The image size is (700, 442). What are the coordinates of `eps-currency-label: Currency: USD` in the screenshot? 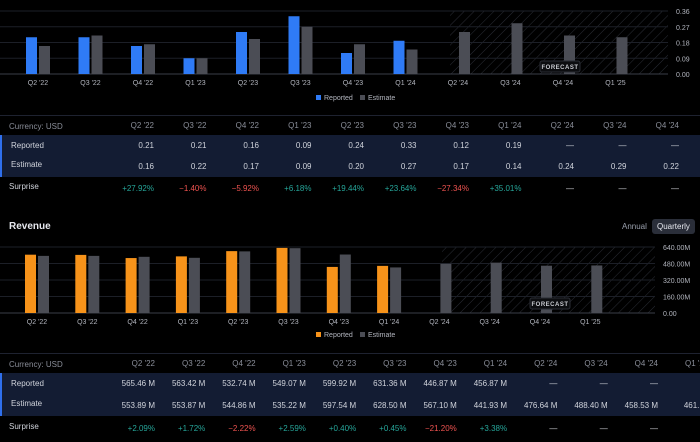 It's located at (36, 126).